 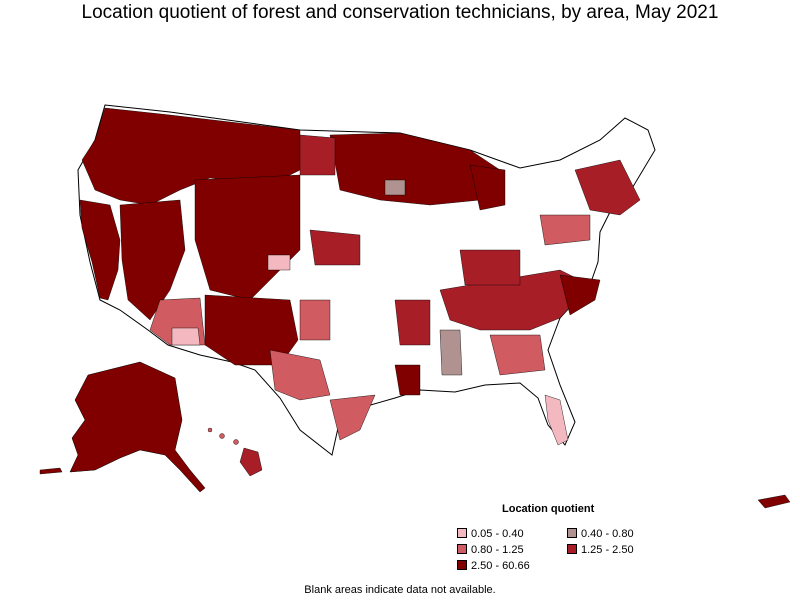 I want to click on region-arkansas, so click(x=412, y=322).